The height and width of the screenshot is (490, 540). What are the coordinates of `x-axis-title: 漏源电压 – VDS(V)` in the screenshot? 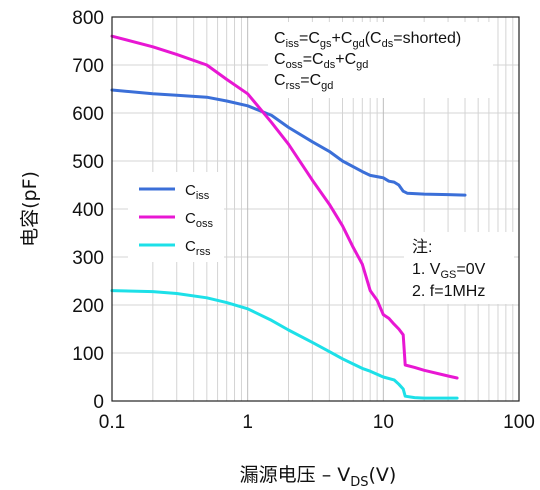 It's located at (318, 477).